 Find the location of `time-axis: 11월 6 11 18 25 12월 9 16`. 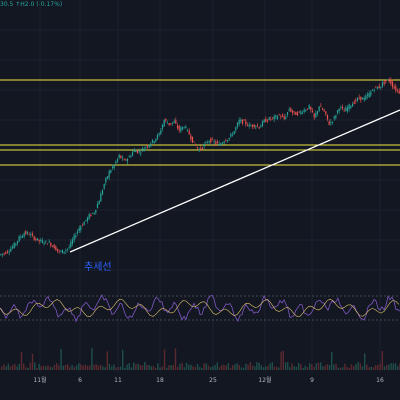

time-axis: 11월 6 11 18 25 12월 9 16 is located at coordinates (208, 380).